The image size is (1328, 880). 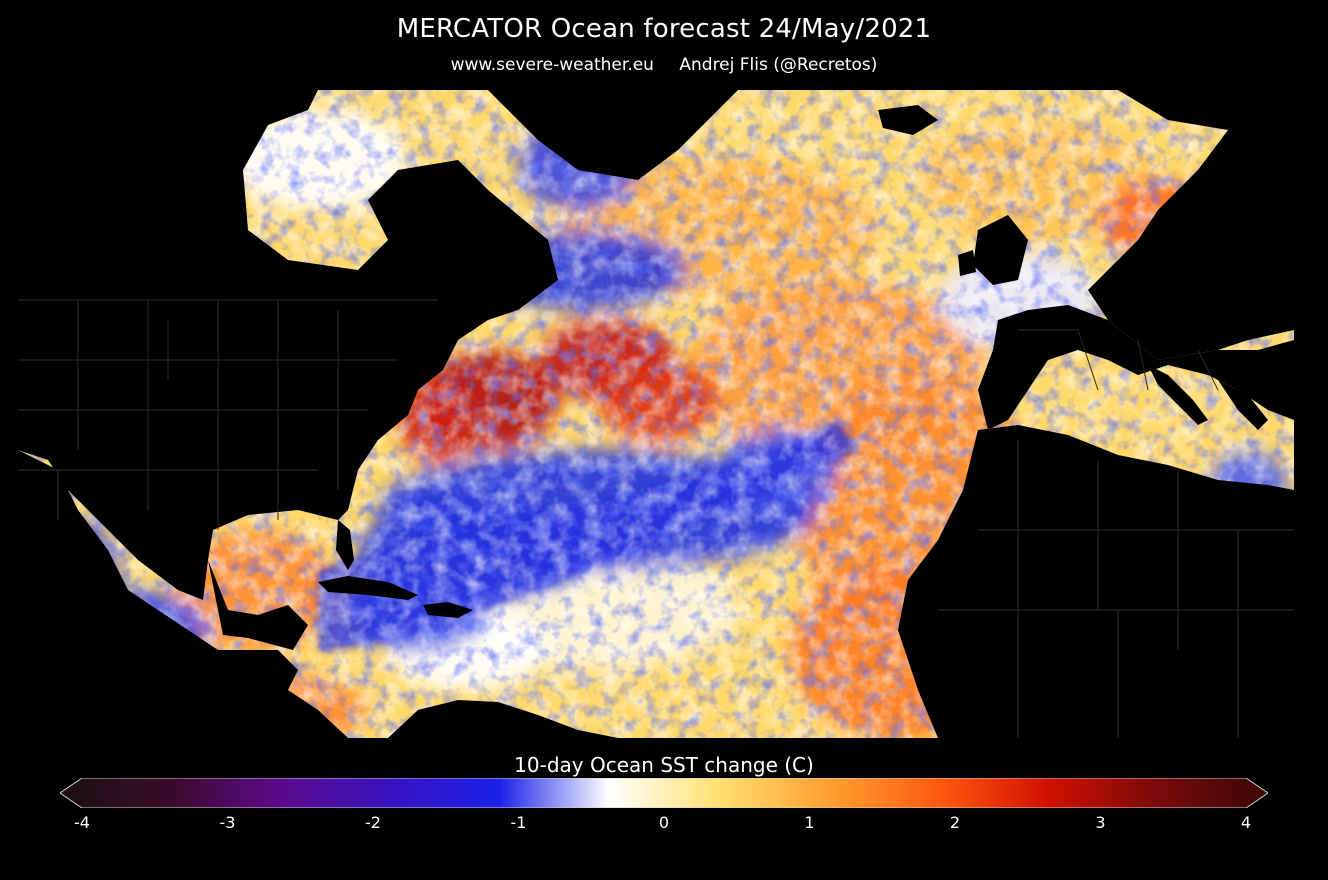 I want to click on colorbar-tick-label: -2, so click(x=373, y=822).